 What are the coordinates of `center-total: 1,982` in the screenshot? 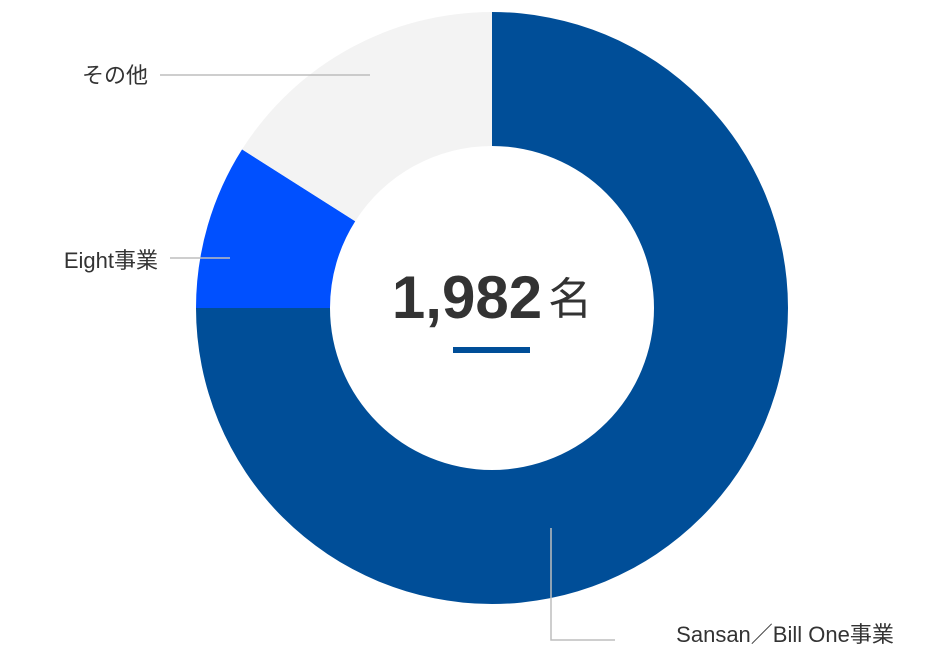 It's located at (467, 297).